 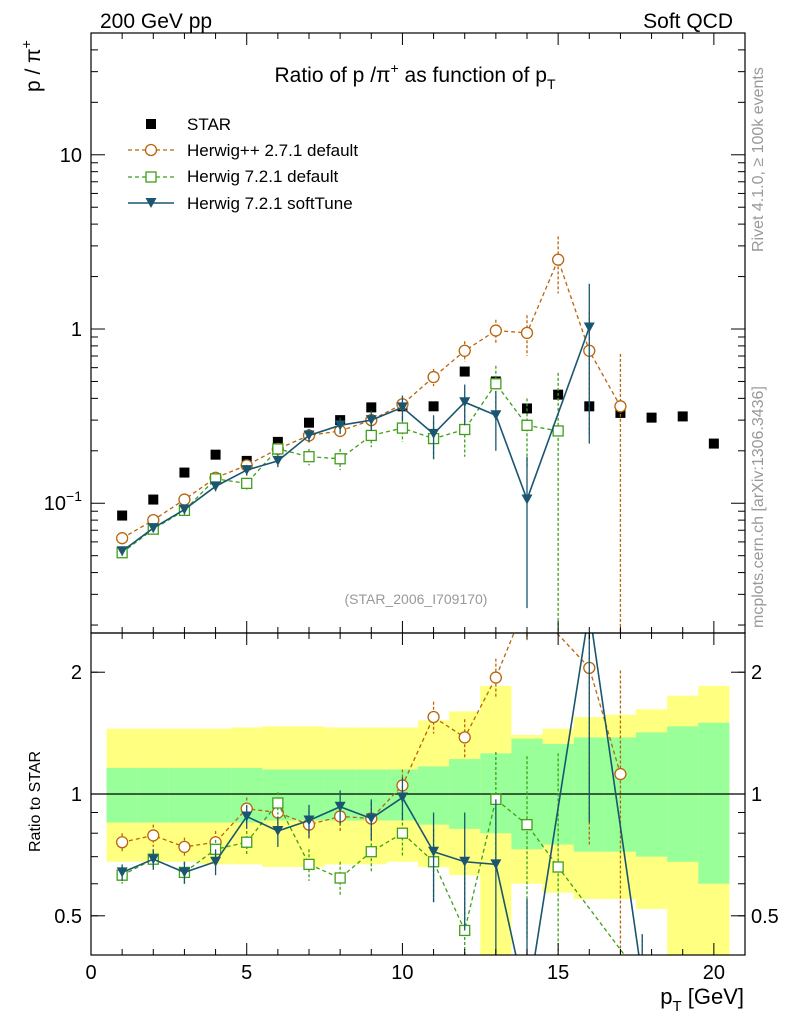 What do you see at coordinates (402, 973) in the screenshot?
I see `x-tick-label: 10` at bounding box center [402, 973].